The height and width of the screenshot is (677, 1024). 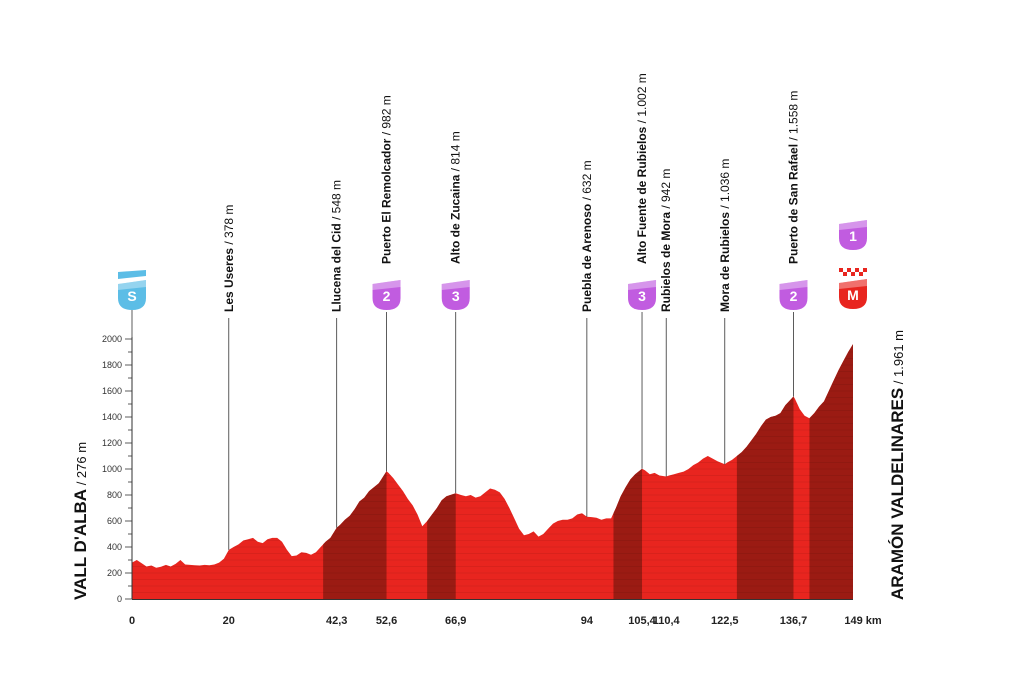 I want to click on x-tick-label: 136,7, so click(x=794, y=621).